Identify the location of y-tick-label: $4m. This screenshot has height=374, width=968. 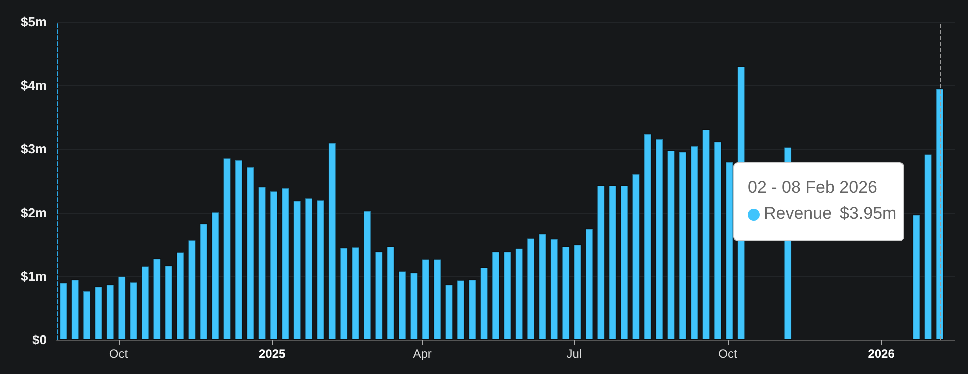
(33, 86).